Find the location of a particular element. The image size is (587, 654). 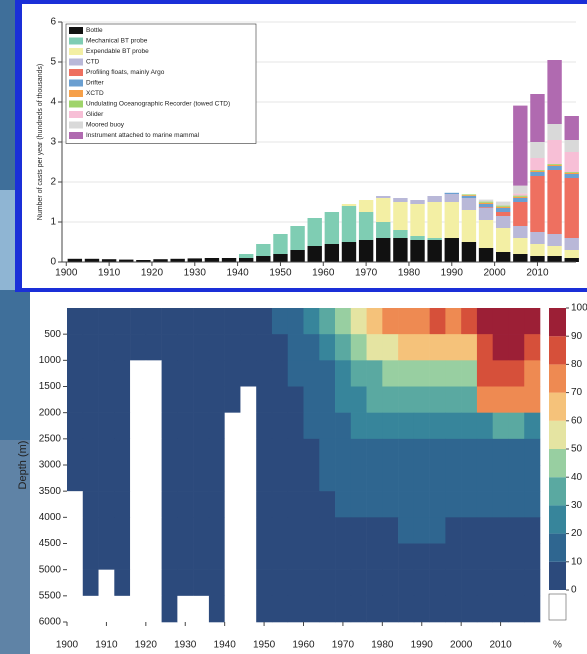

legend-label: Drifter is located at coordinates (95, 83).